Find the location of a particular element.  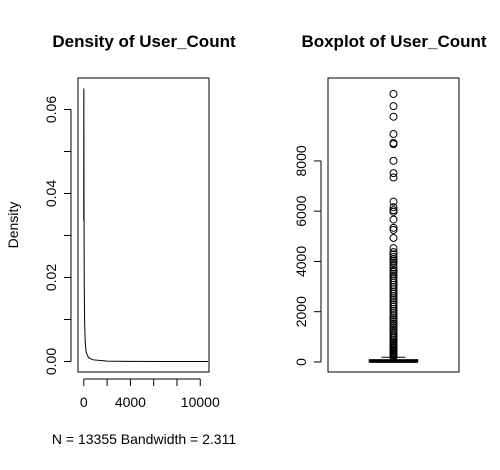

boxplot-y-tick-label: 8000 is located at coordinates (301, 160).